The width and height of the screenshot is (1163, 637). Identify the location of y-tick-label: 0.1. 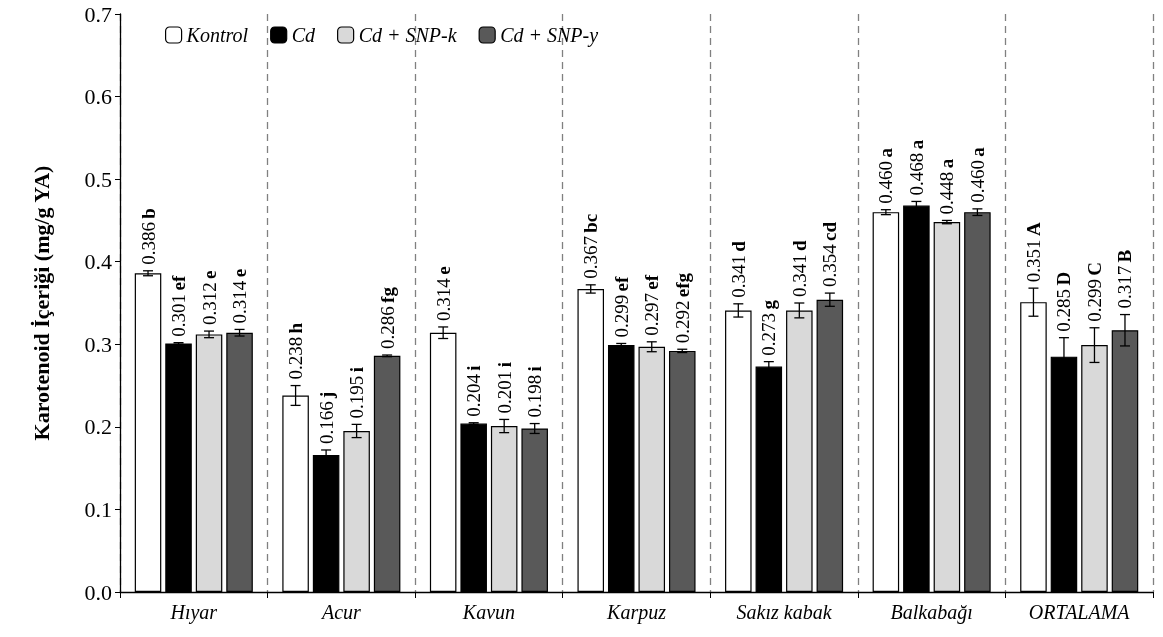
(98, 509).